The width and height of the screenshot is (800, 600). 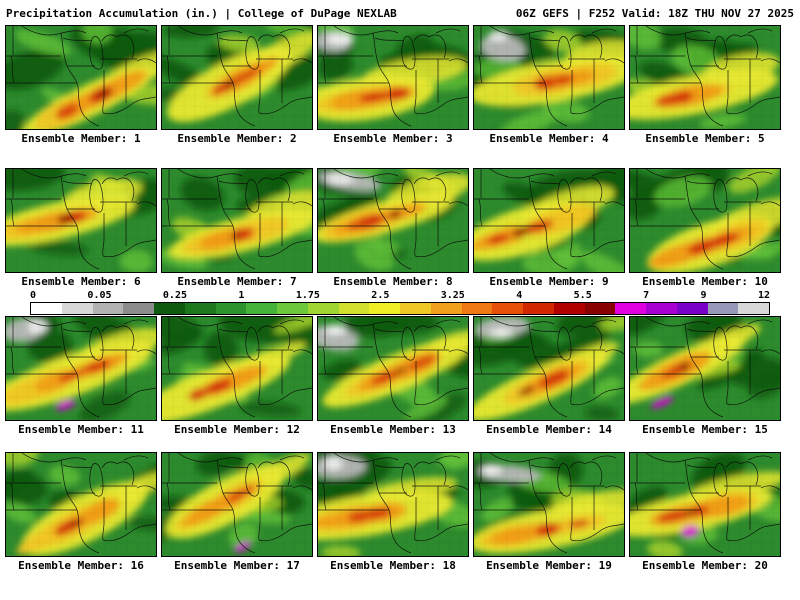 I want to click on ensemble-panel: Ensemble Member: 12, so click(x=232, y=371).